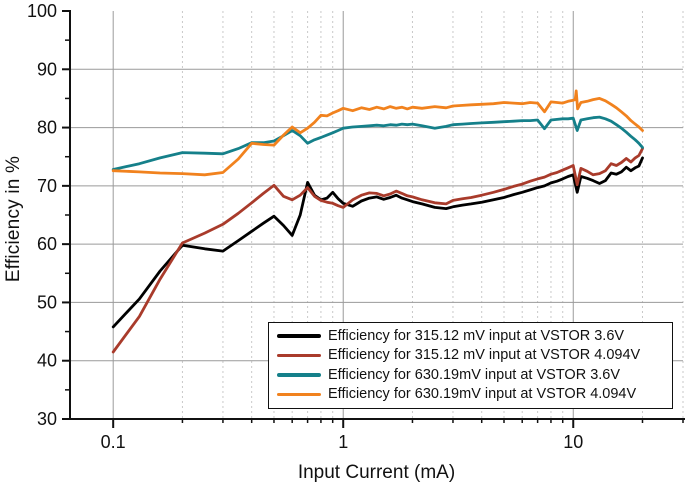 The width and height of the screenshot is (685, 489). Describe the element at coordinates (343, 442) in the screenshot. I see `x-tick-label: 1` at that location.